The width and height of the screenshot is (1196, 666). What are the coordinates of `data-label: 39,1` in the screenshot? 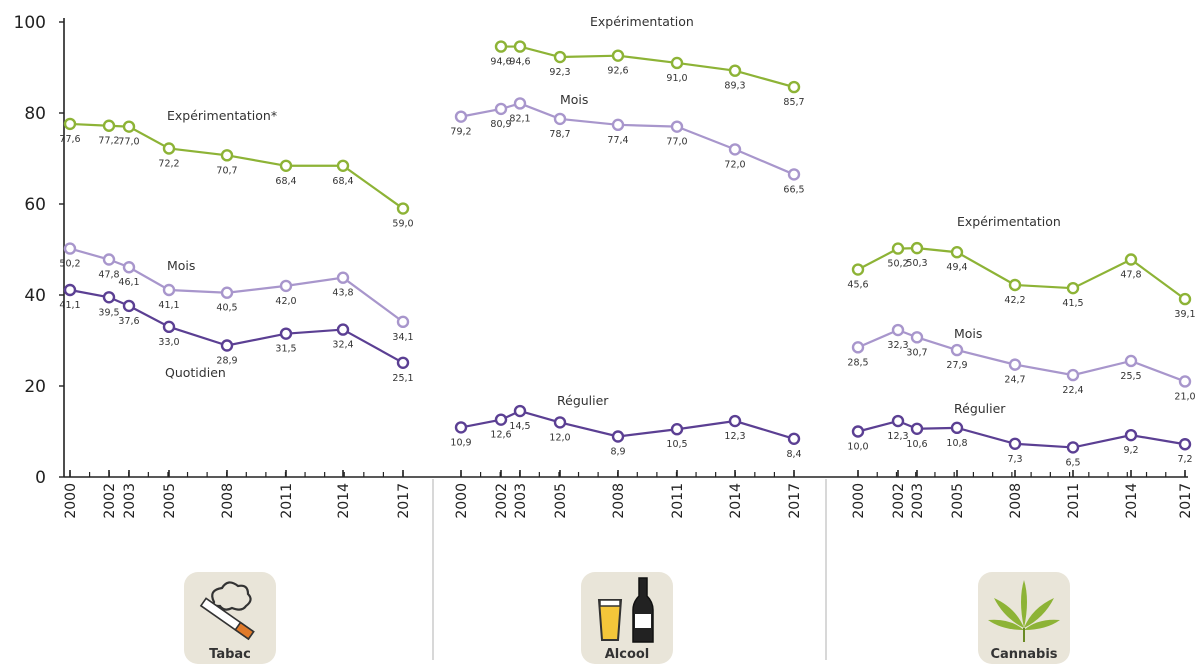 It's located at (1184, 314).